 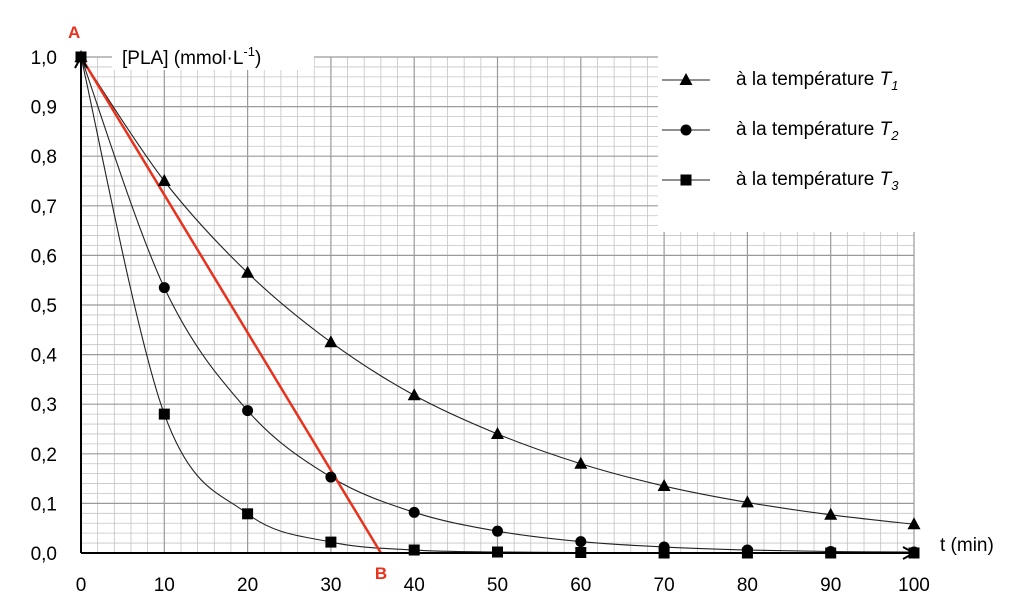 I want to click on y-tick-label: 0,2, so click(x=44, y=455).